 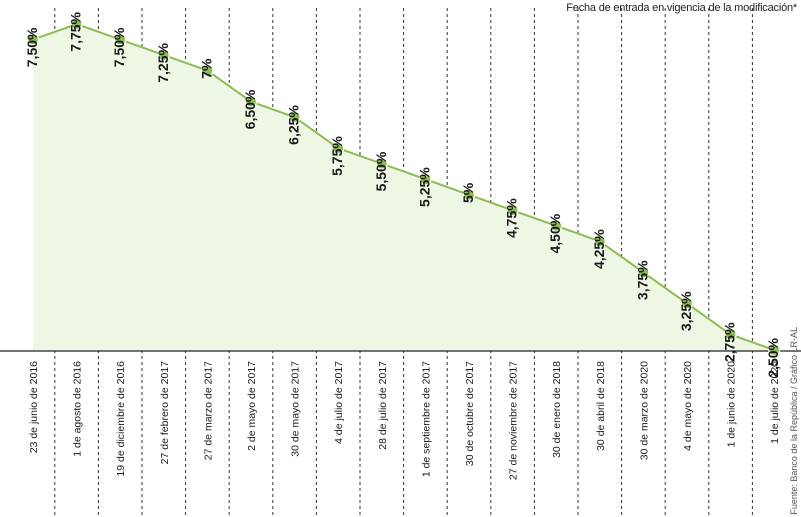 I want to click on data-label: 4,50%, so click(x=555, y=233).